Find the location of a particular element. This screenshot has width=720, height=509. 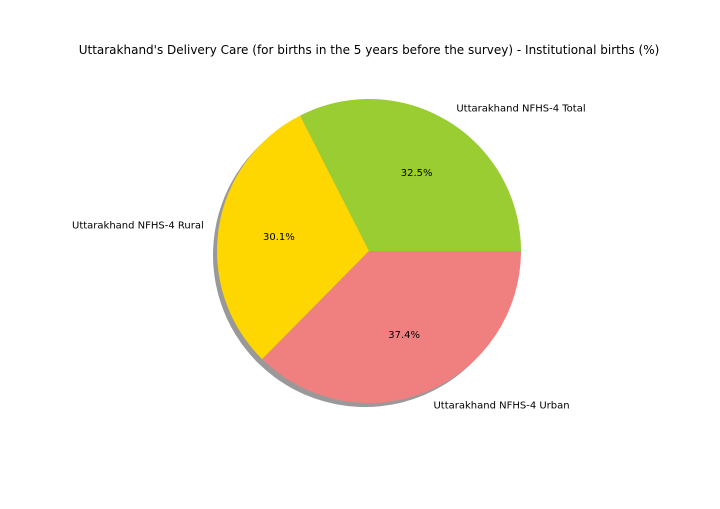

pie-slice-uttarakhand-nfhs-4-rural is located at coordinates (293, 237).